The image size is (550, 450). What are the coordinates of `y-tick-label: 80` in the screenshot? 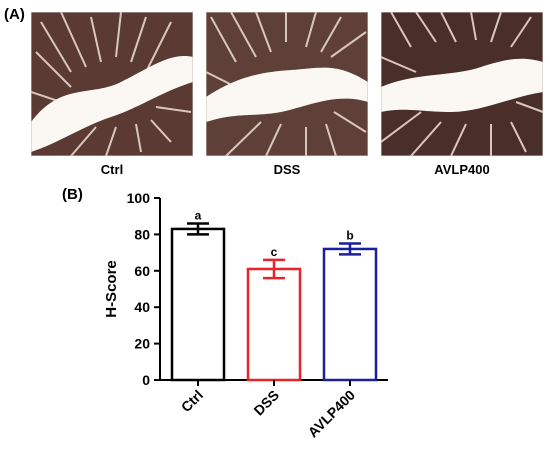 It's located at (142, 234).